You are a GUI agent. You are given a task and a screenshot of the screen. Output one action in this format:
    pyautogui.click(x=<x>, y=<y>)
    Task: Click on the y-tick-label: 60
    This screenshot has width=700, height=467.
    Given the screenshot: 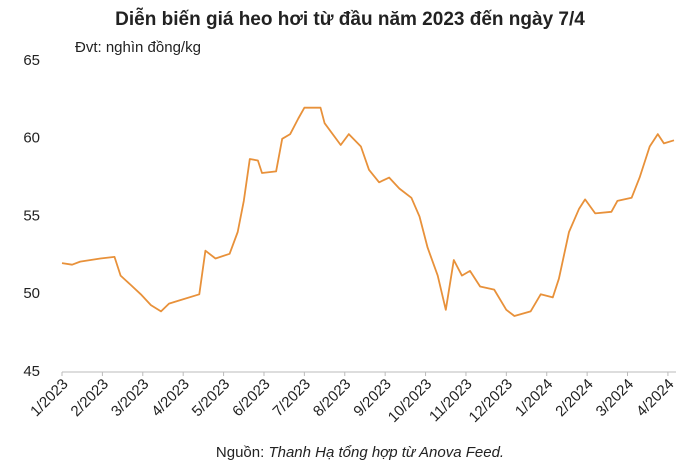 What is the action you would take?
    pyautogui.click(x=31, y=138)
    